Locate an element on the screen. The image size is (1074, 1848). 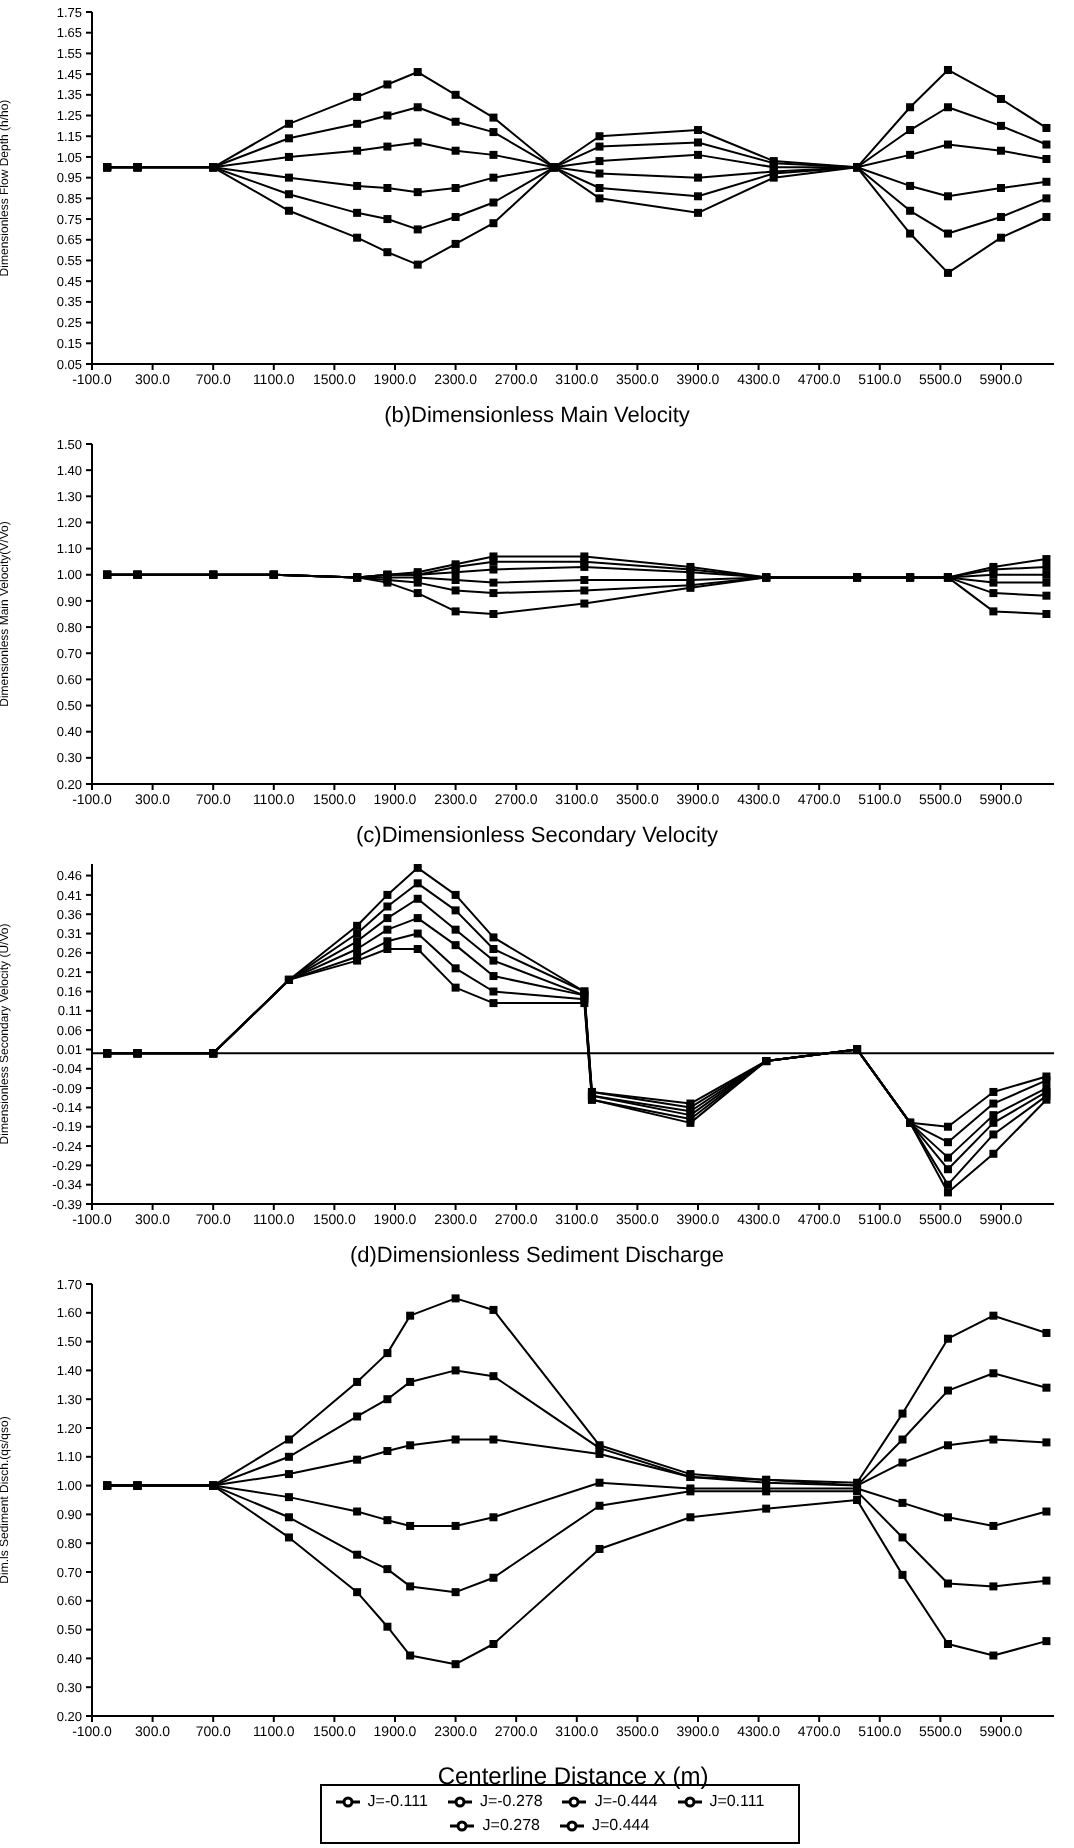
legend-label: J=-0.278 is located at coordinates (511, 1801).